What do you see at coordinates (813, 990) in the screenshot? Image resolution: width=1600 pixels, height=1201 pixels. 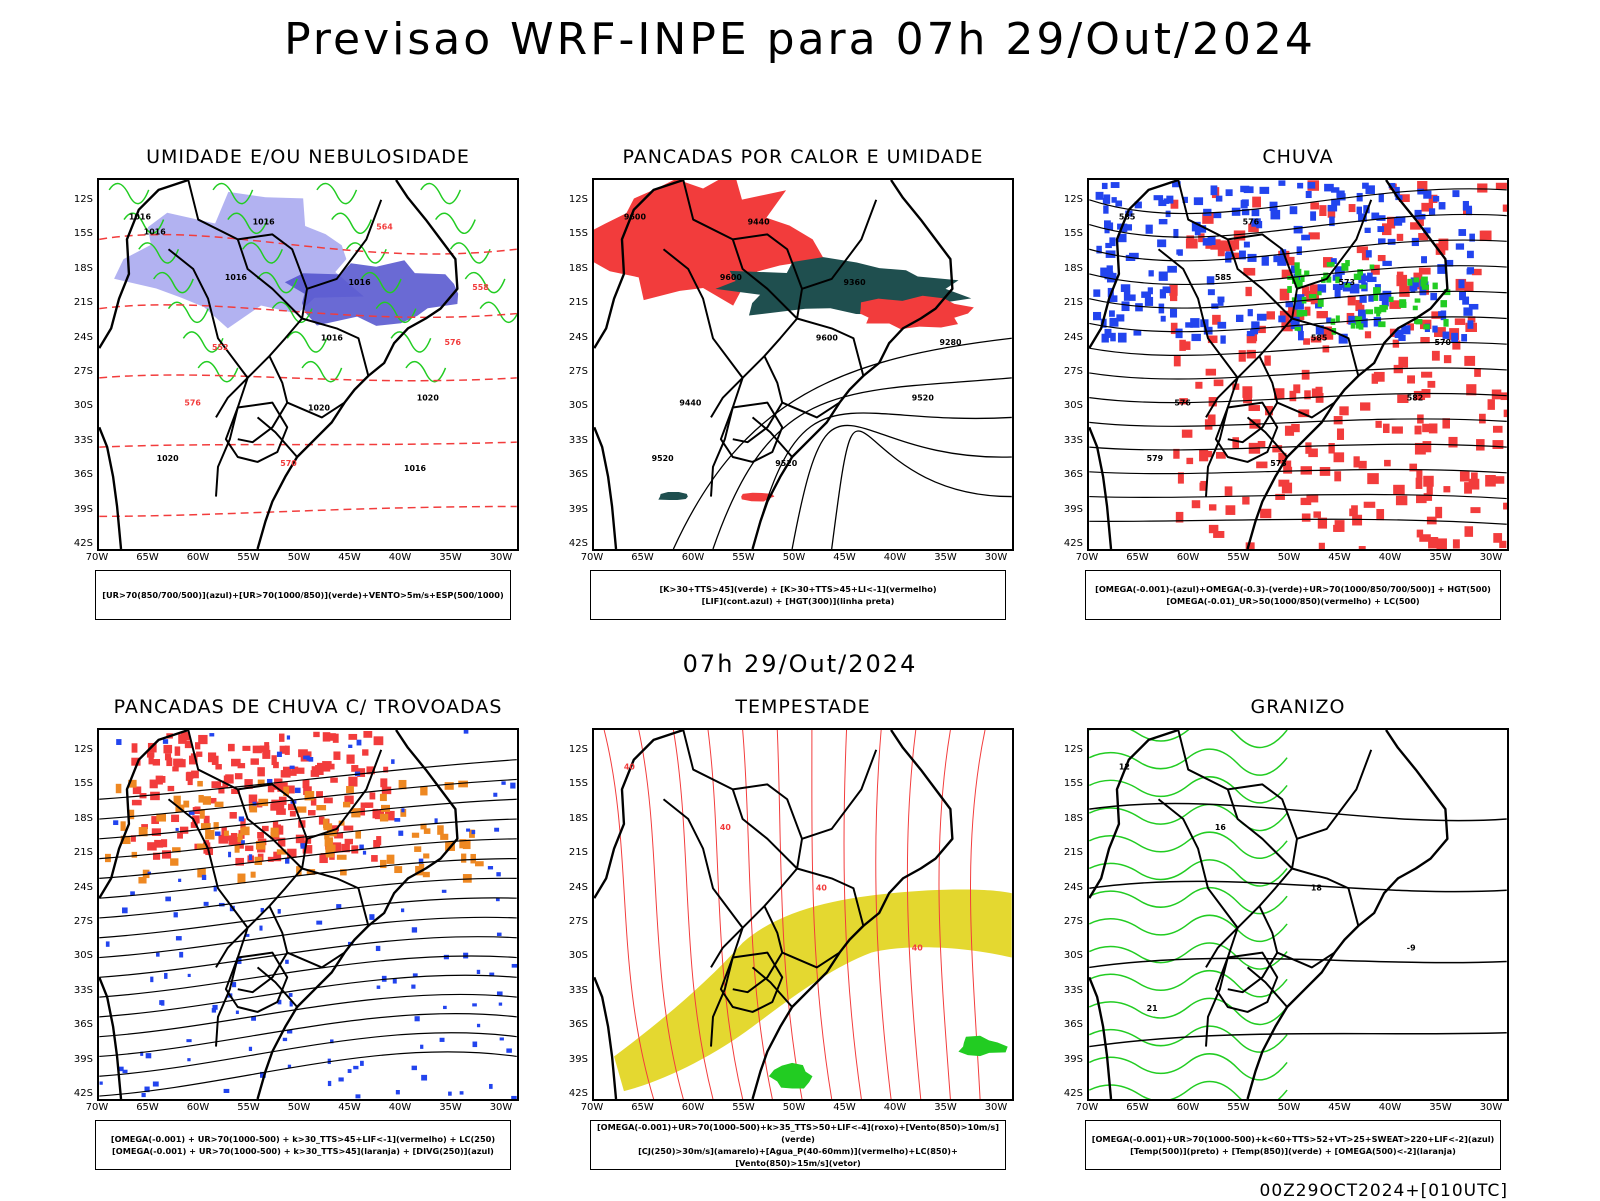 I see `jet-stream-area` at bounding box center [813, 990].